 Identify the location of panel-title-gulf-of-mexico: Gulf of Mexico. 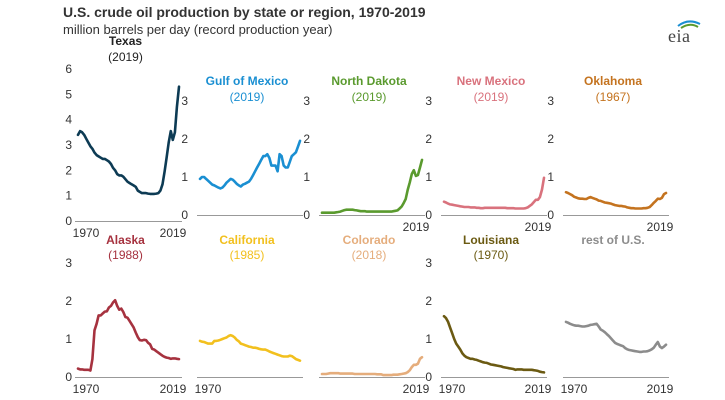
(247, 81).